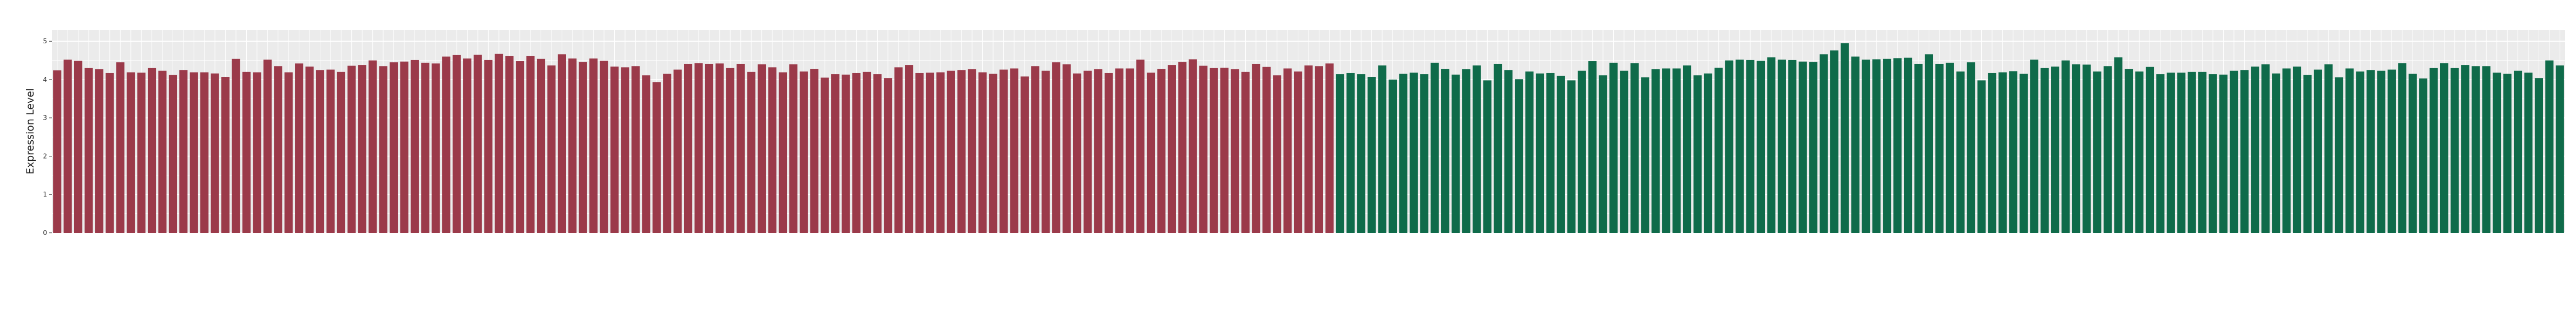 Image resolution: width=2576 pixels, height=314 pixels. I want to click on y-tick-label: 2, so click(45, 156).